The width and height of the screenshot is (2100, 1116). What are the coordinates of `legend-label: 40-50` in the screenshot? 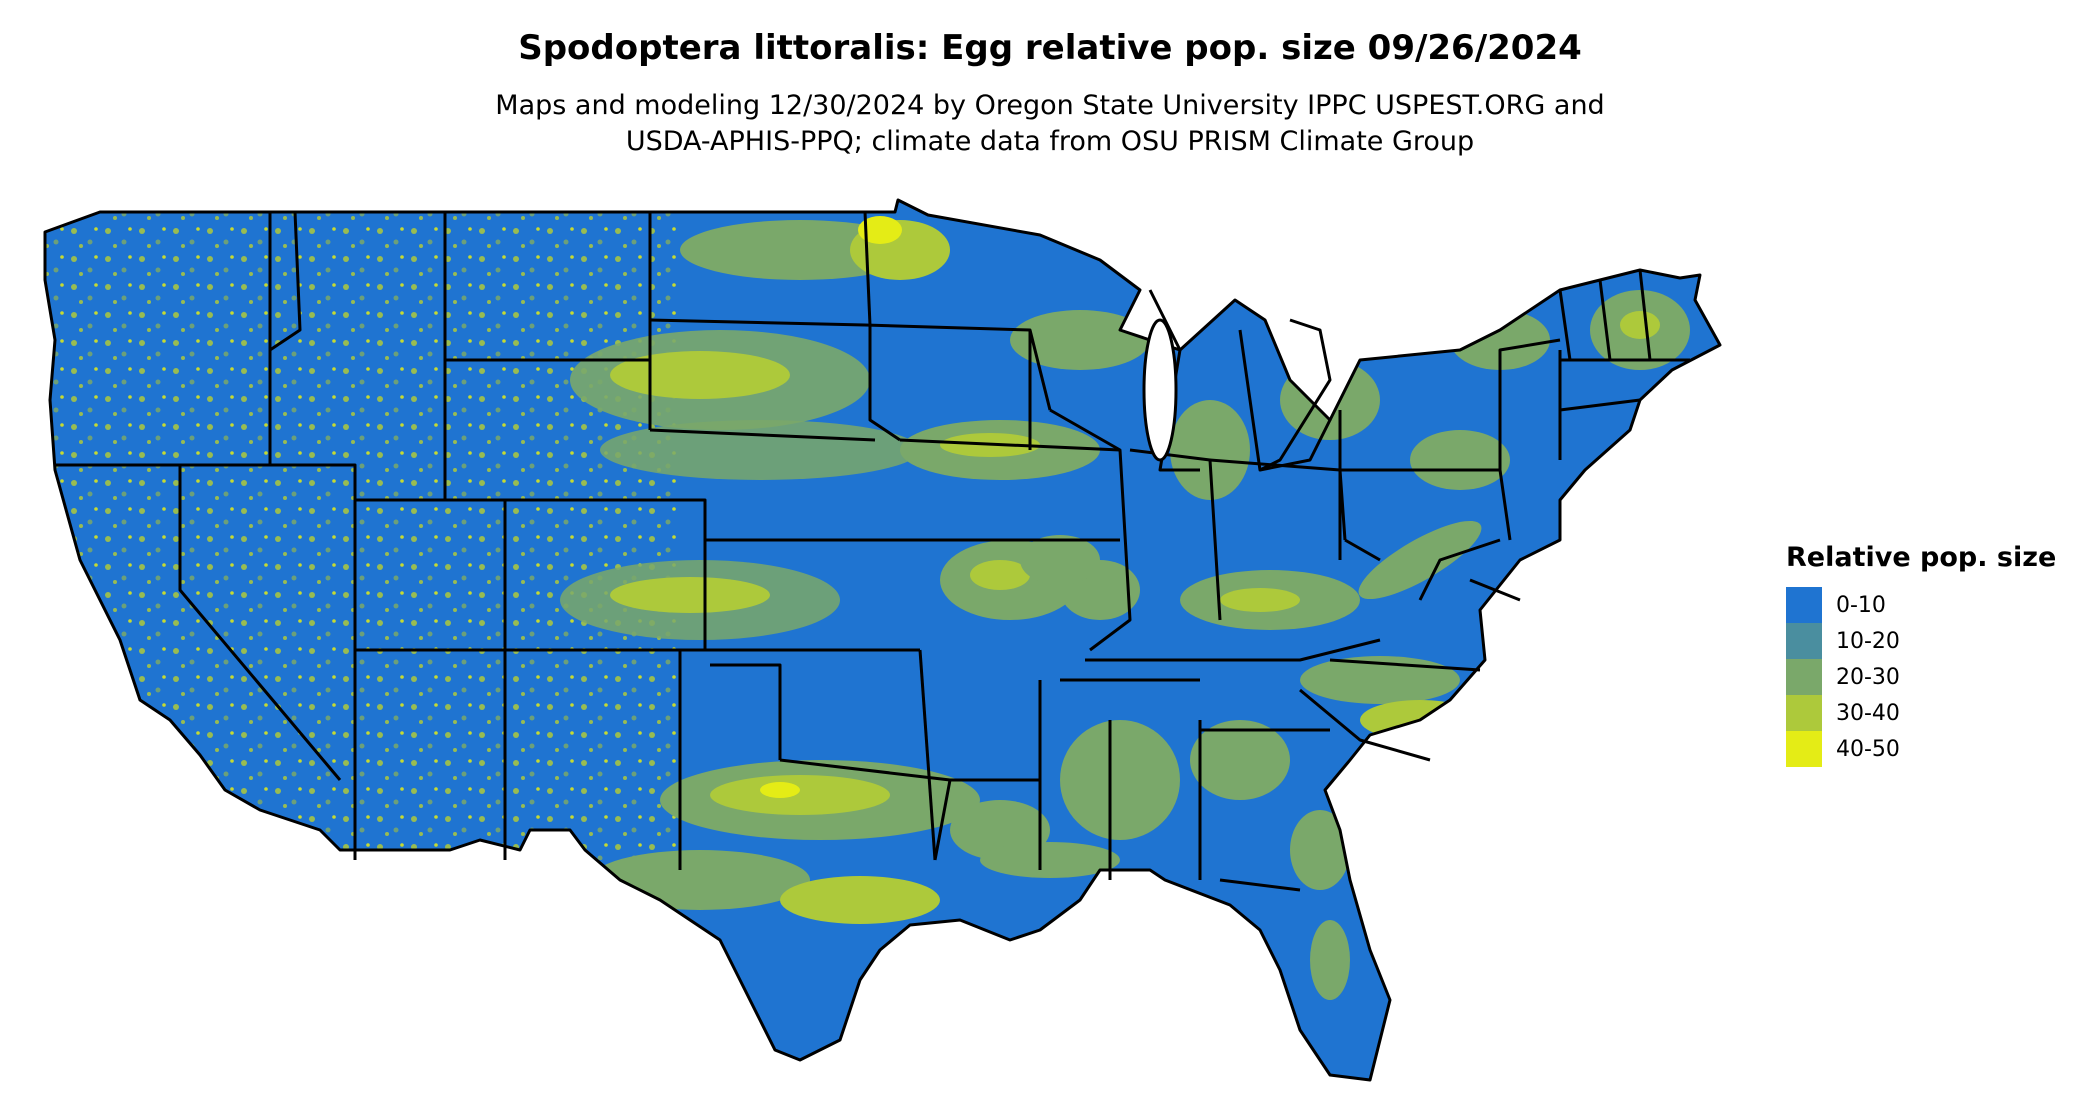 It's located at (1868, 749).